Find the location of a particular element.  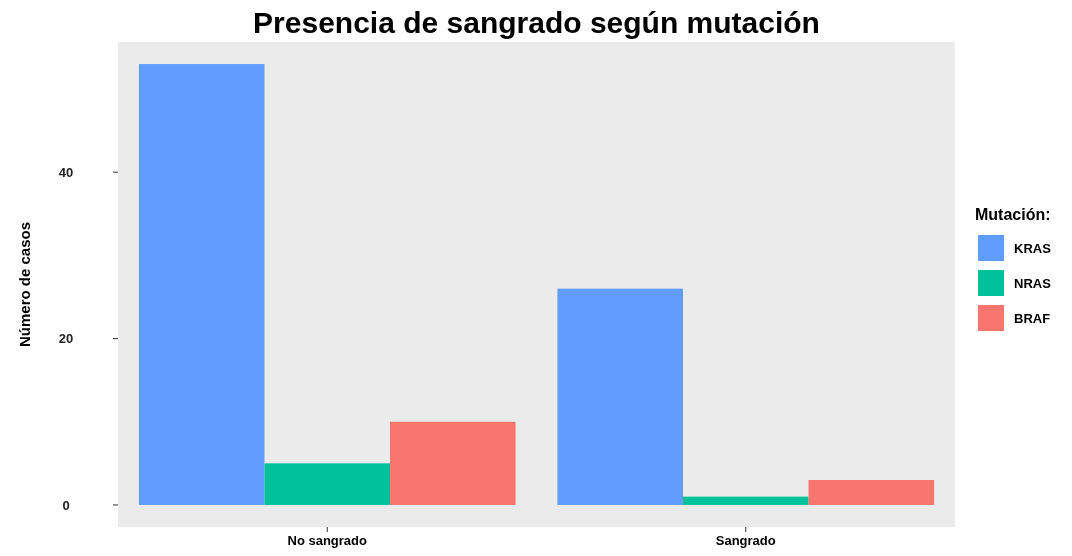

legend-label: KRAS is located at coordinates (1033, 248).